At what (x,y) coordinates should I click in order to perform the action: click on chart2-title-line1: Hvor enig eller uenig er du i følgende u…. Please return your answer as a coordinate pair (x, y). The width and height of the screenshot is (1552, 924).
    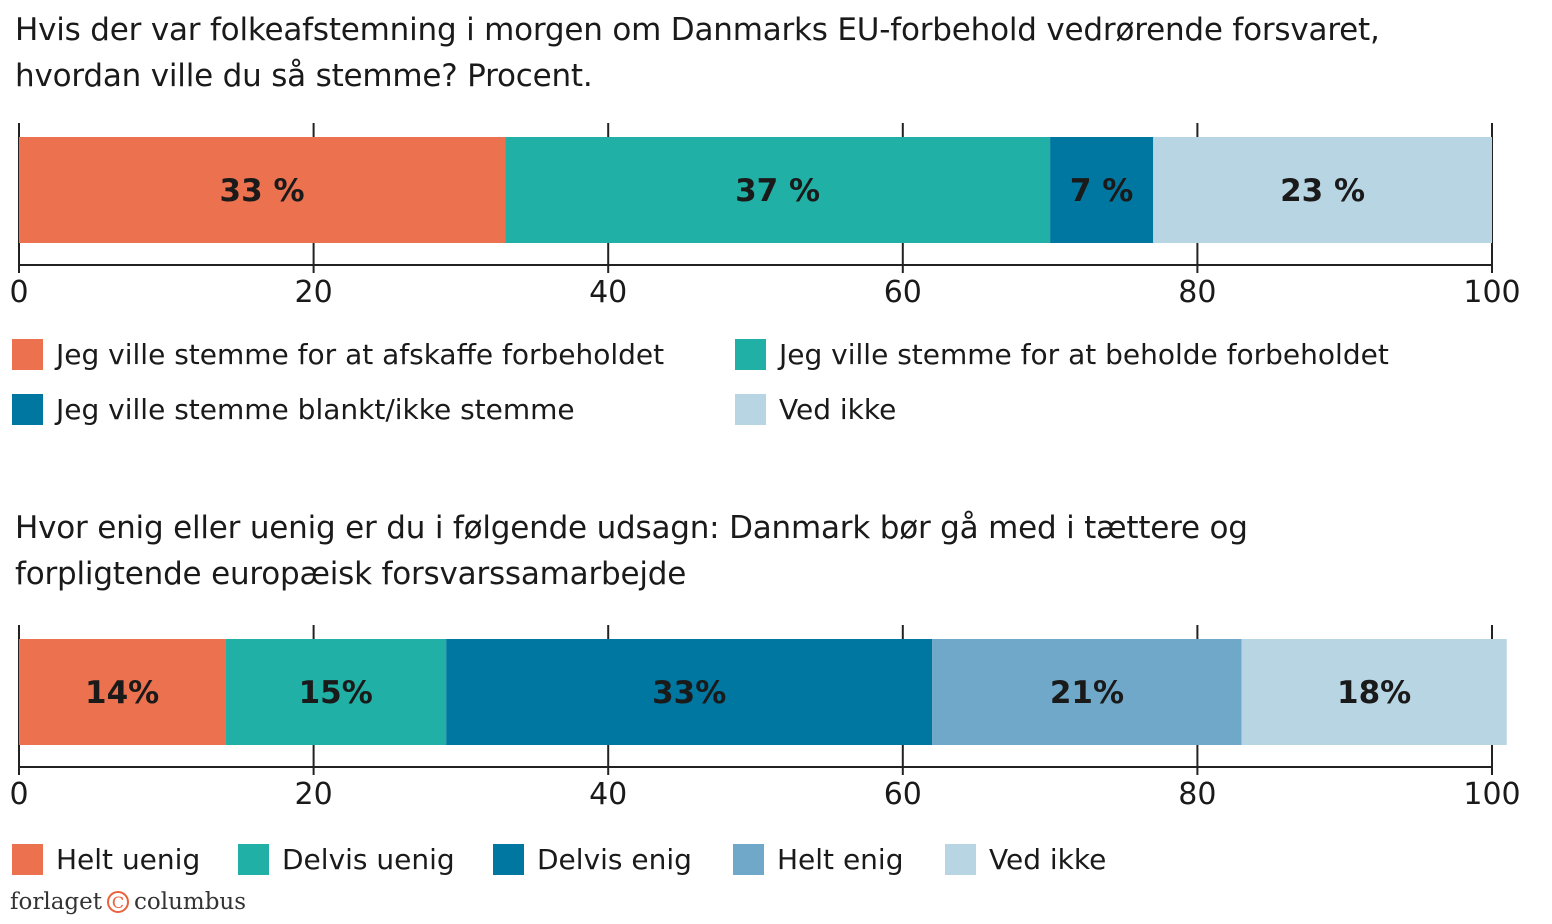
    Looking at the image, I should click on (631, 528).